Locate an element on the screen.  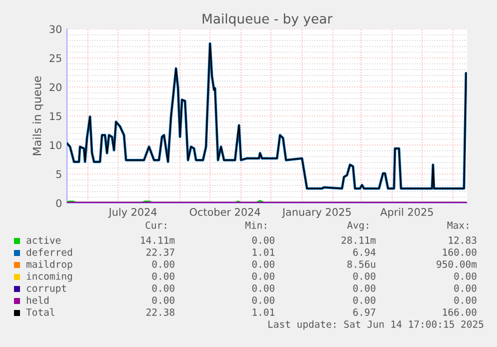
x-tick-label: October 2024 is located at coordinates (225, 212).